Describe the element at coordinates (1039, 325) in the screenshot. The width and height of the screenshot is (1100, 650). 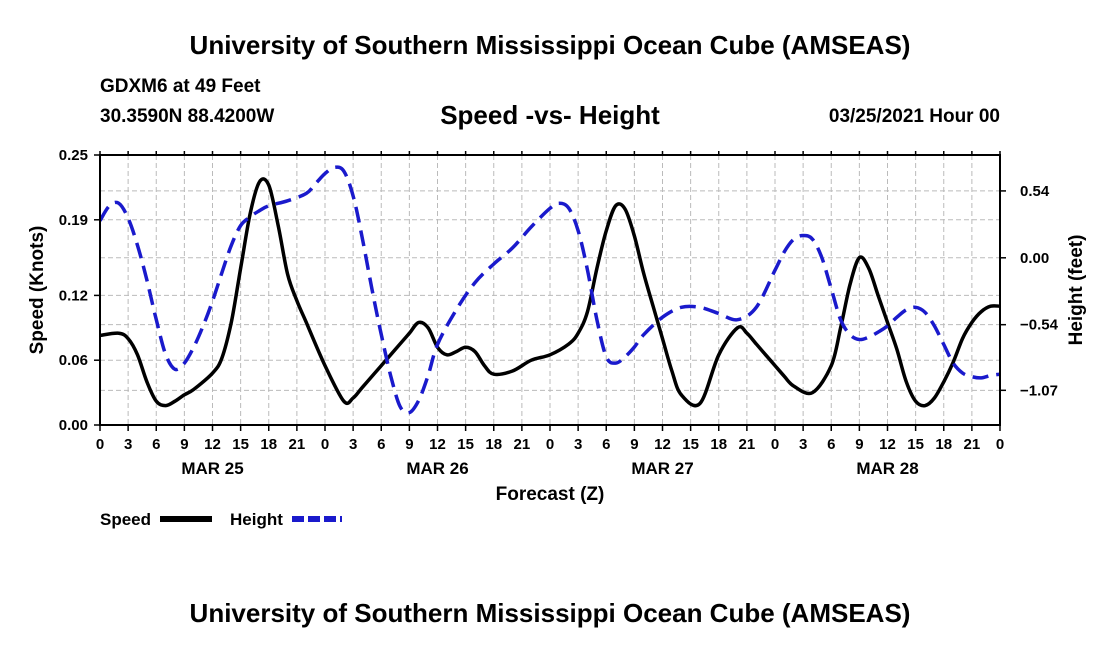
I see `y2-tick-label: −0.54` at that location.